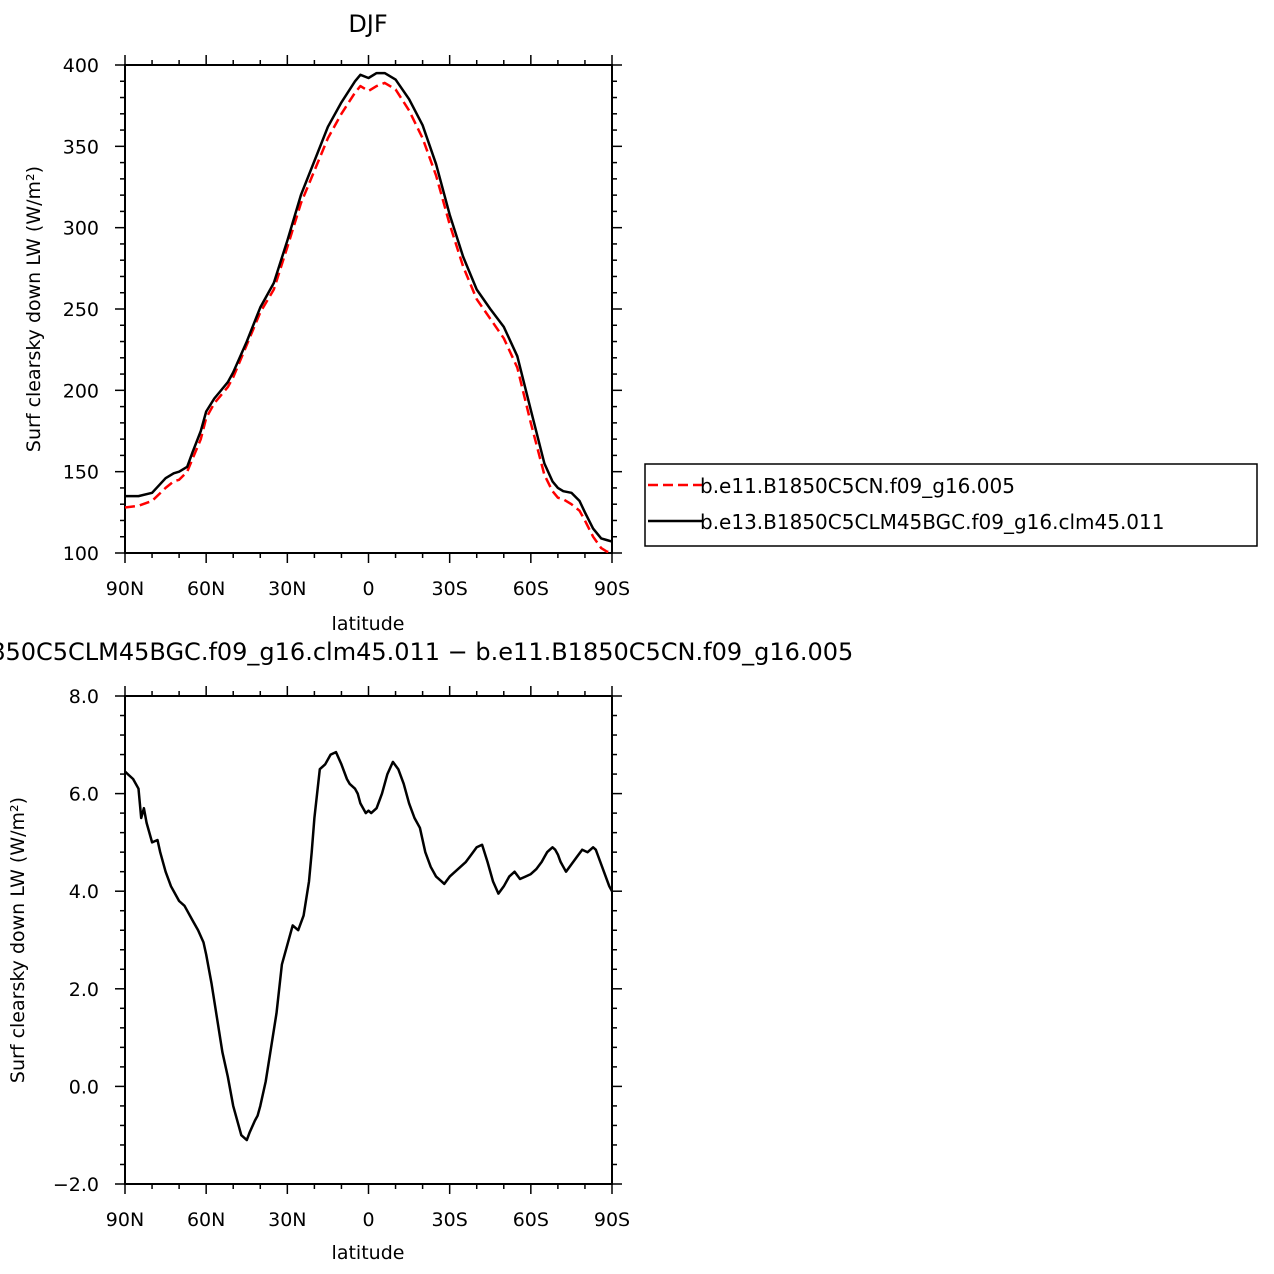 The height and width of the screenshot is (1274, 1274). What do you see at coordinates (81, 66) in the screenshot?
I see `y-tick-label: 400` at bounding box center [81, 66].